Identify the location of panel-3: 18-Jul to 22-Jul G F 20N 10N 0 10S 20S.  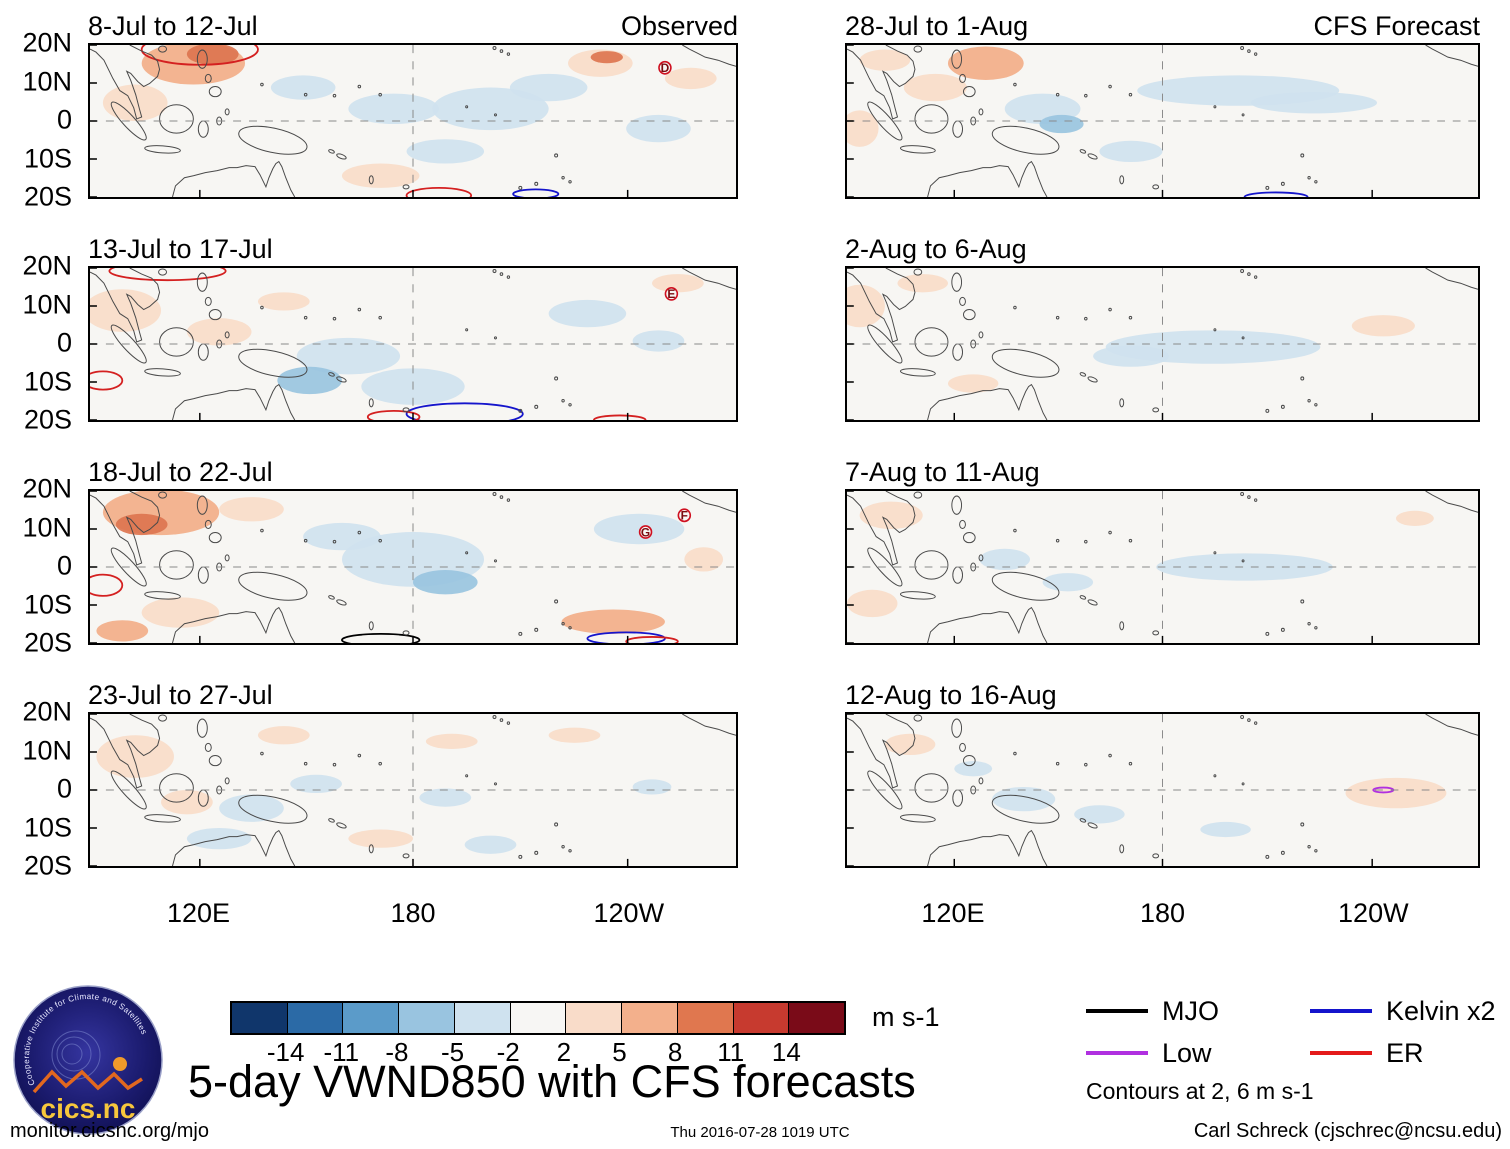
(380, 555).